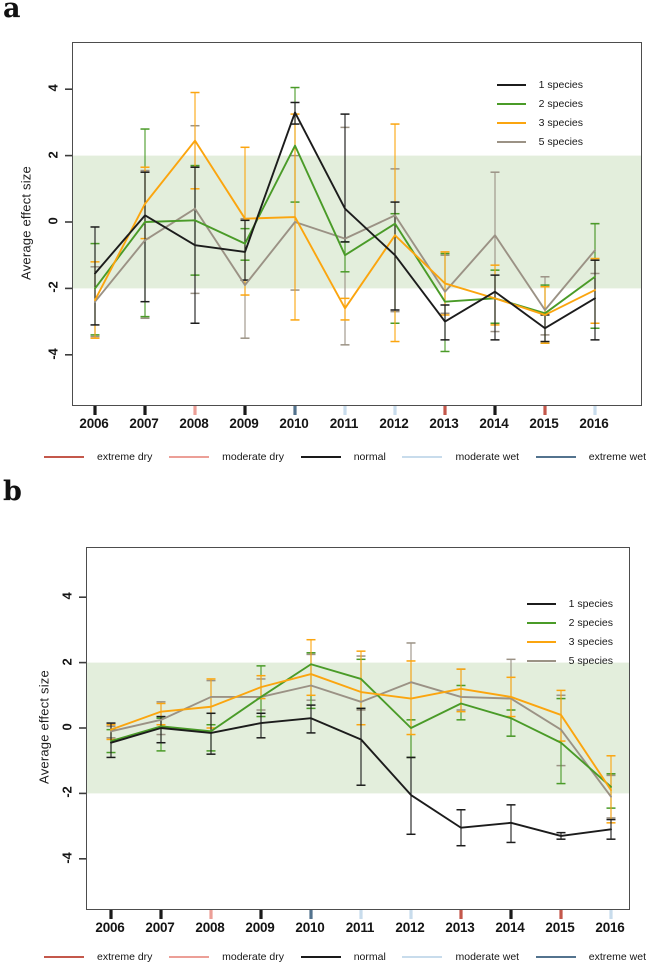 The width and height of the screenshot is (654, 966). What do you see at coordinates (539, 113) in the screenshot?
I see `species-legend-a: 1 species 2 species 3 species 5 species` at bounding box center [539, 113].